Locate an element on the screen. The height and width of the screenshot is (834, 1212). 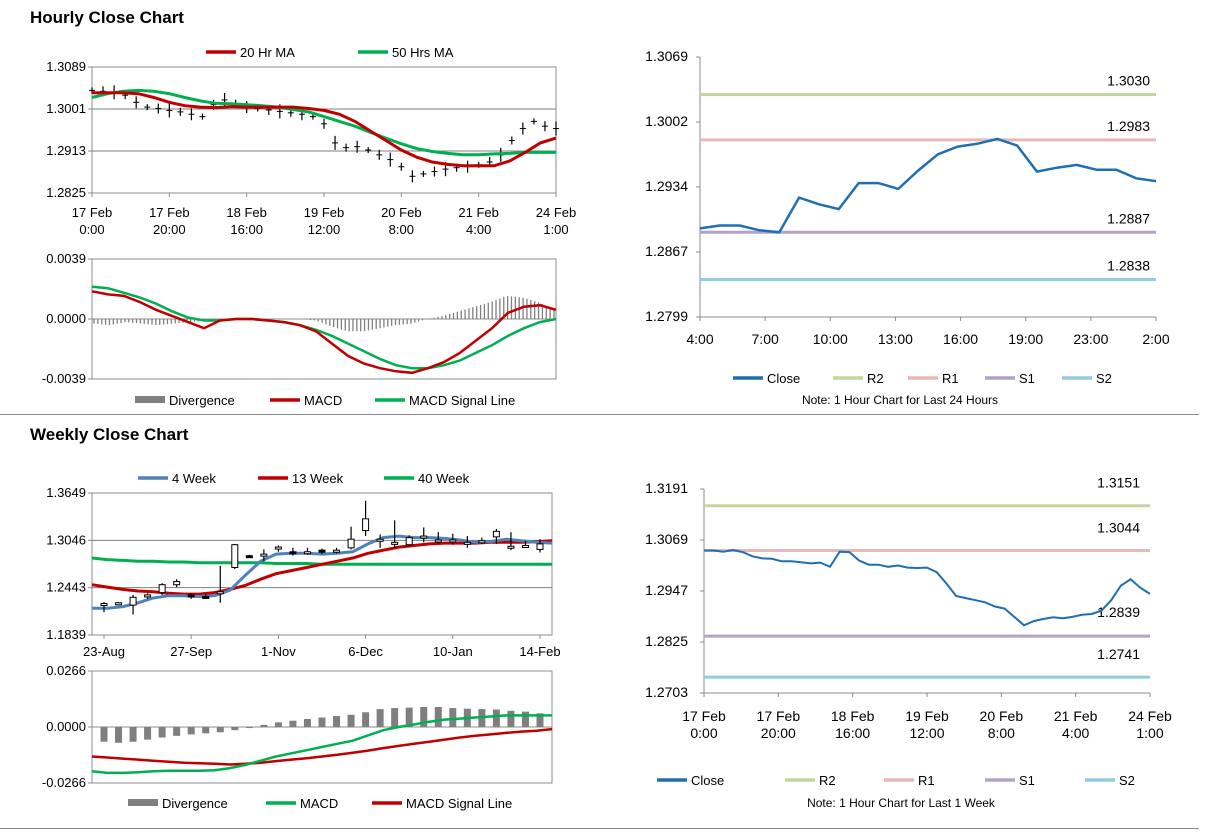
weekly-macd-ytick-label: 0.0000 is located at coordinates (66, 726).